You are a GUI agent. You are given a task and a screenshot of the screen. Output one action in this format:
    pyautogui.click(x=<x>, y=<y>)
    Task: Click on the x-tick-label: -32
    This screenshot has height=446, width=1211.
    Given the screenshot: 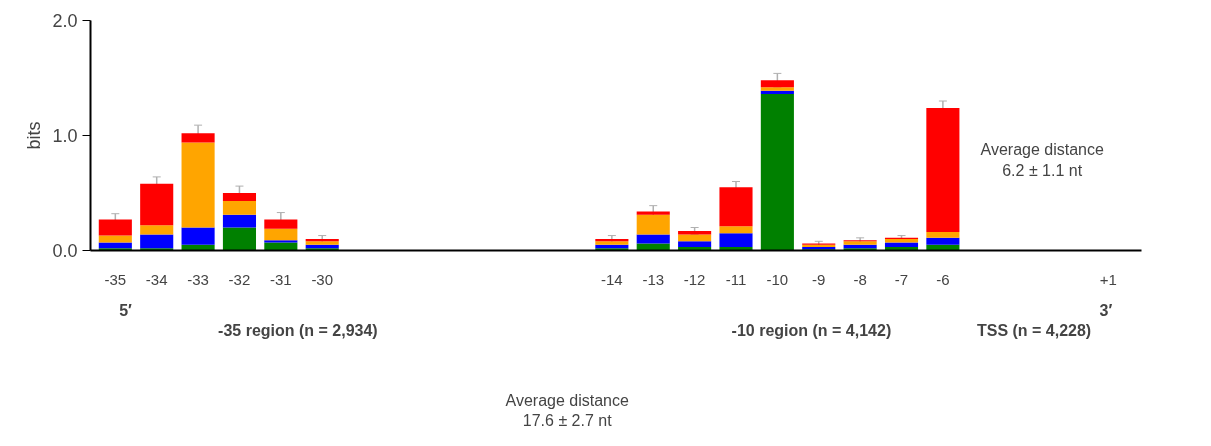 What is the action you would take?
    pyautogui.click(x=239, y=279)
    